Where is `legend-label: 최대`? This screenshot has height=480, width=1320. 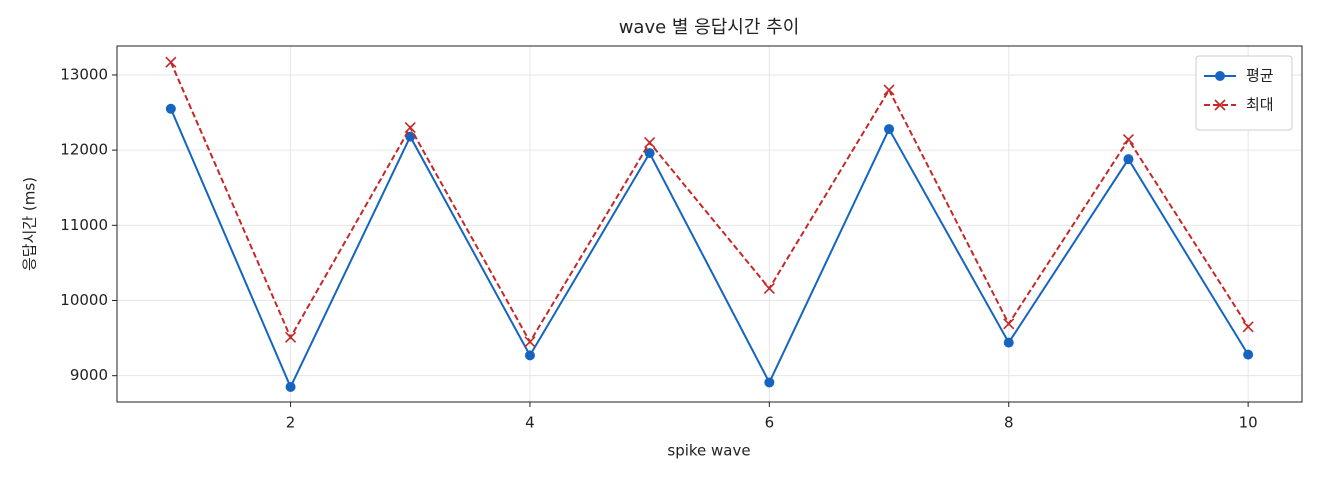 legend-label: 최대 is located at coordinates (1260, 105).